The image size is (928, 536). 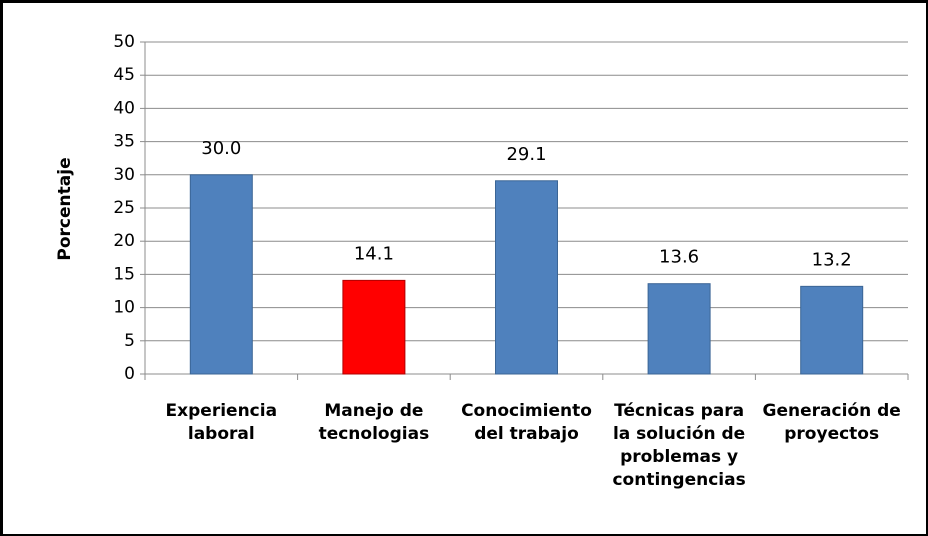 I want to click on y-tick-label: 0, so click(x=129, y=374).